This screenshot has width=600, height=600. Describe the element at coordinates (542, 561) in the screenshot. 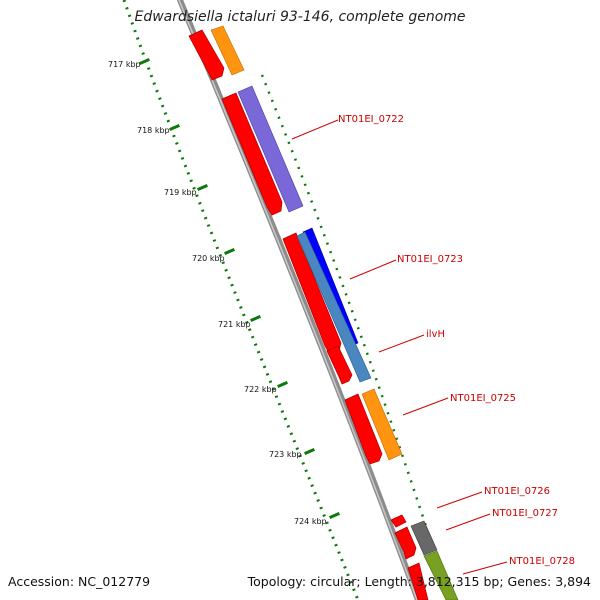

I see `gene-label-0728: NT01EI_0728` at that location.